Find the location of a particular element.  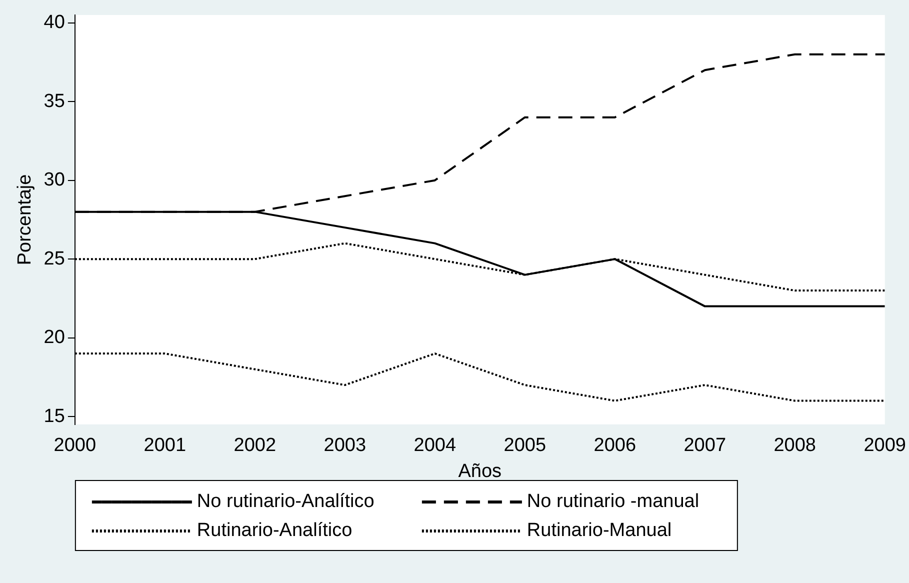

y-tick-label: 35 is located at coordinates (54, 101).